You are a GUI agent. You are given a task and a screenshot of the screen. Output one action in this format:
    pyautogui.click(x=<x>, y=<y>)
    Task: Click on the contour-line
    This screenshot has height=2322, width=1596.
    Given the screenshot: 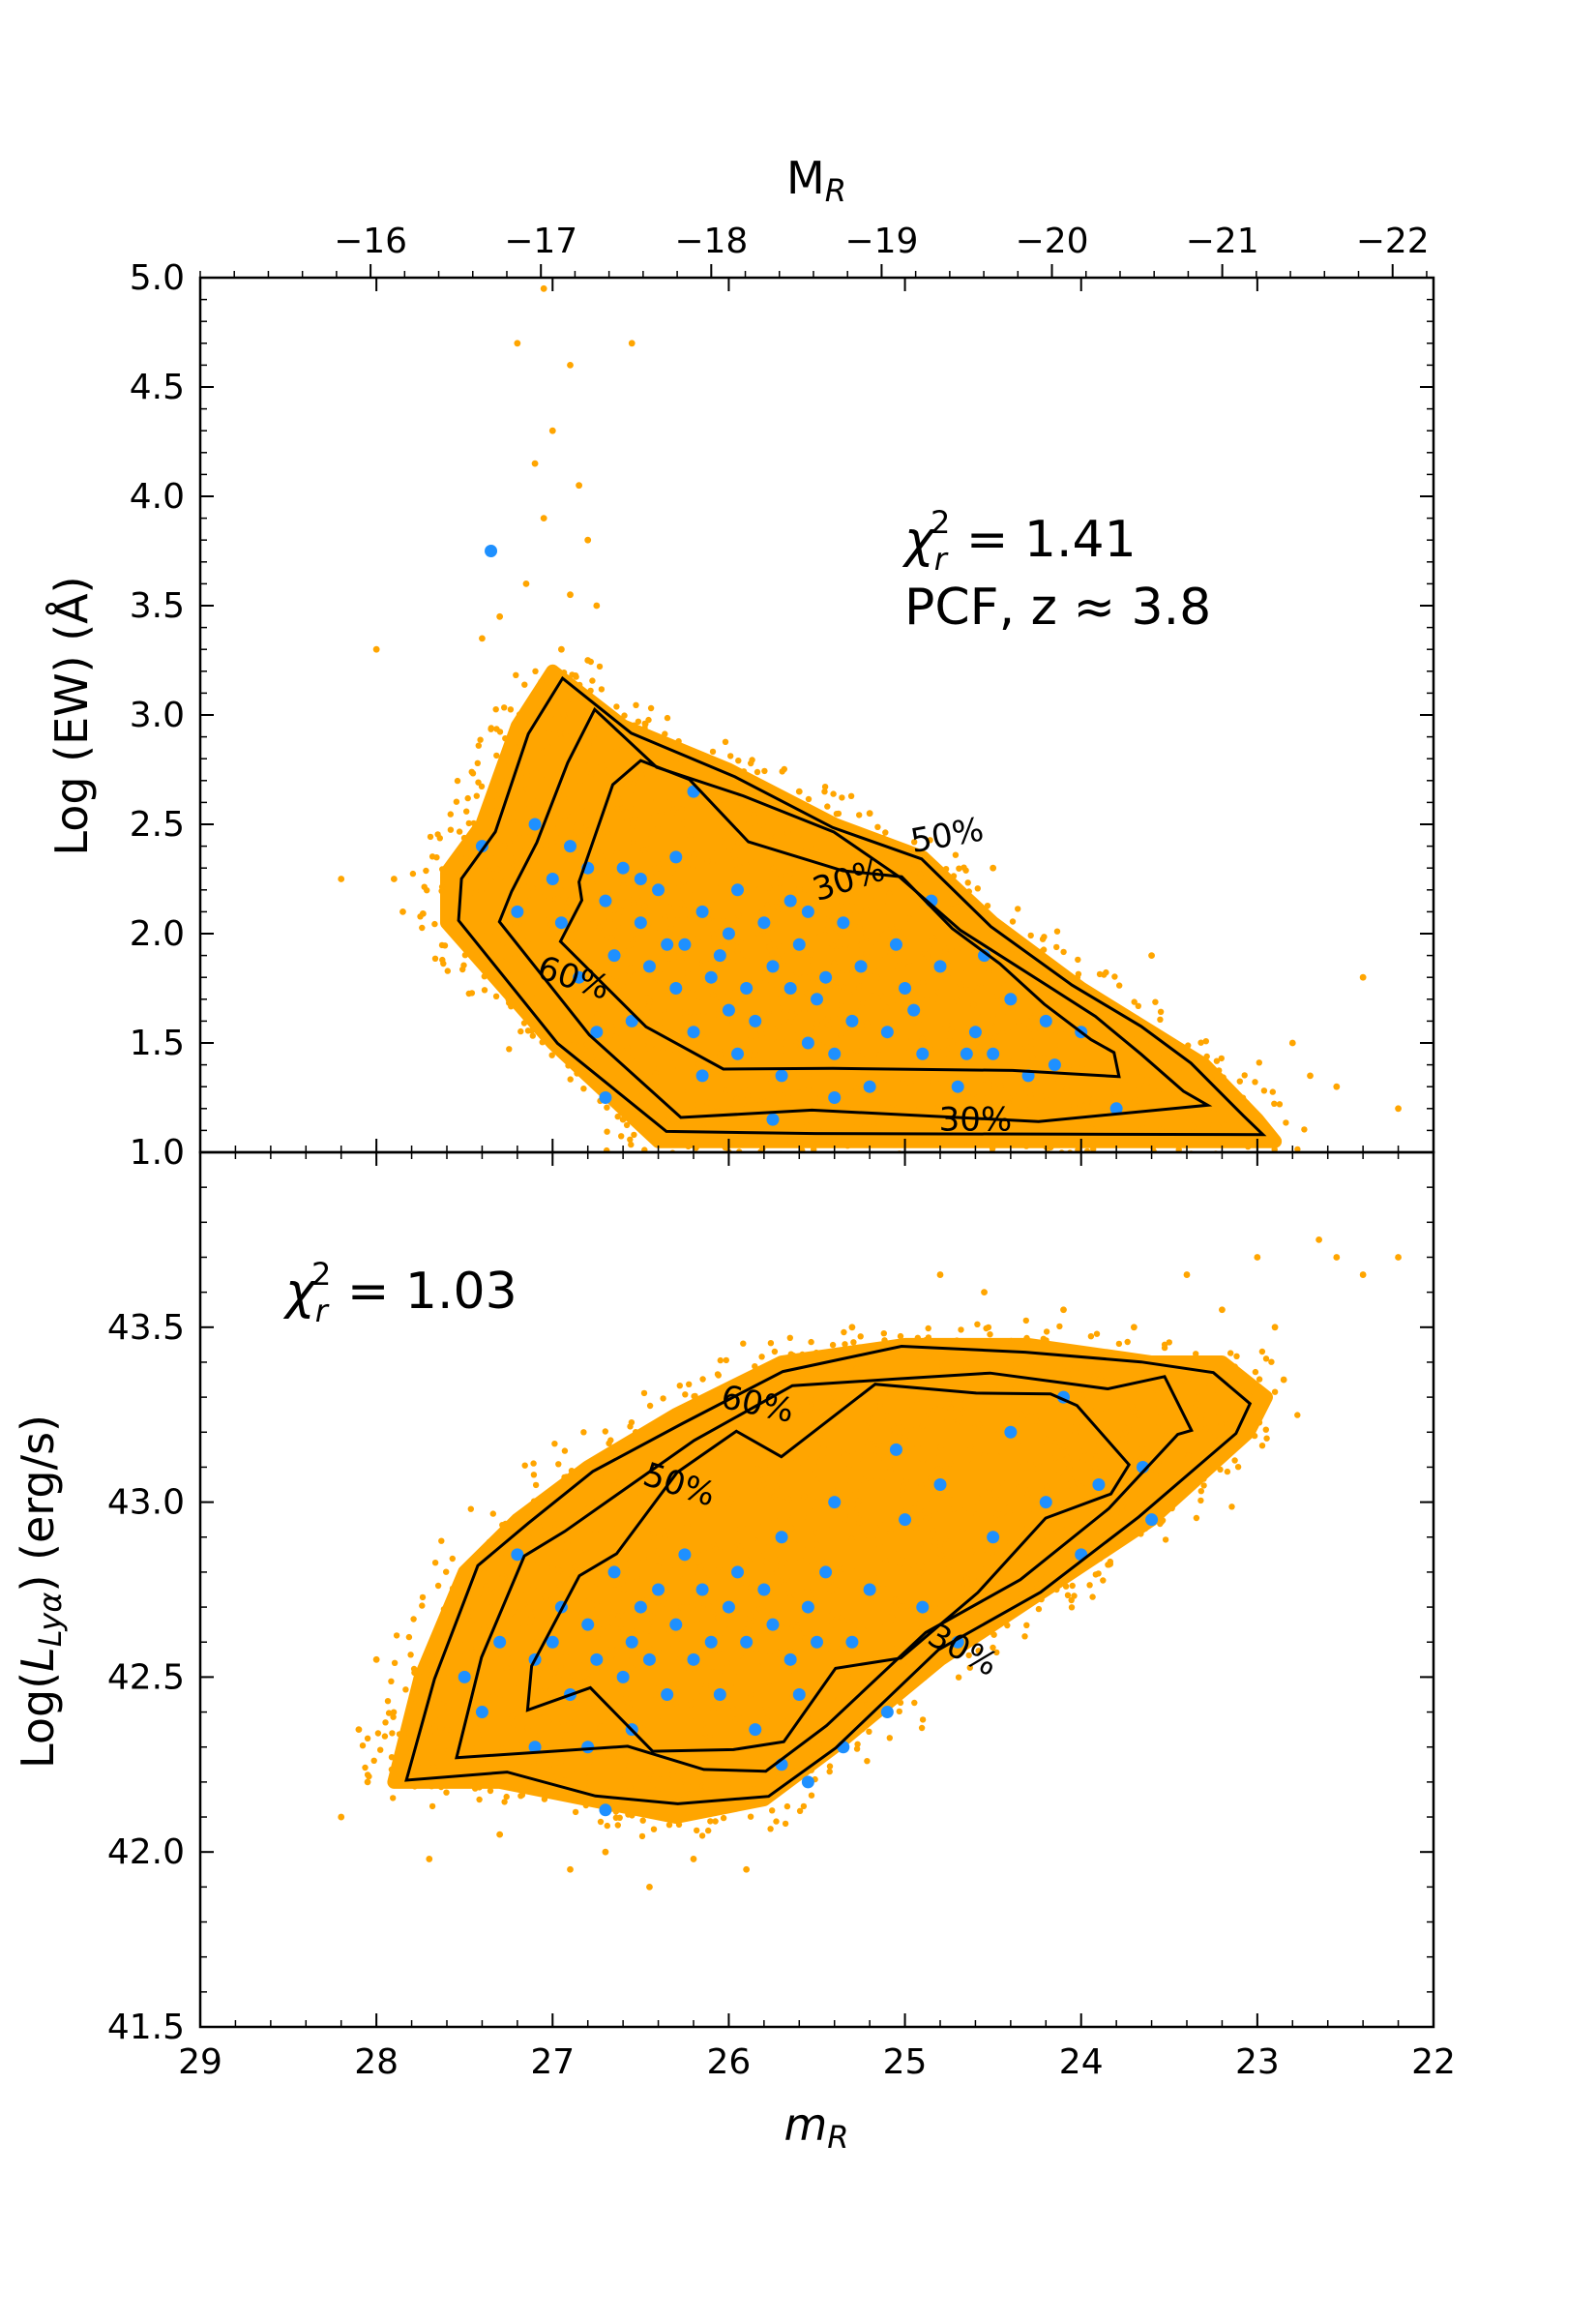 What is the action you would take?
    pyautogui.click(x=828, y=1568)
    